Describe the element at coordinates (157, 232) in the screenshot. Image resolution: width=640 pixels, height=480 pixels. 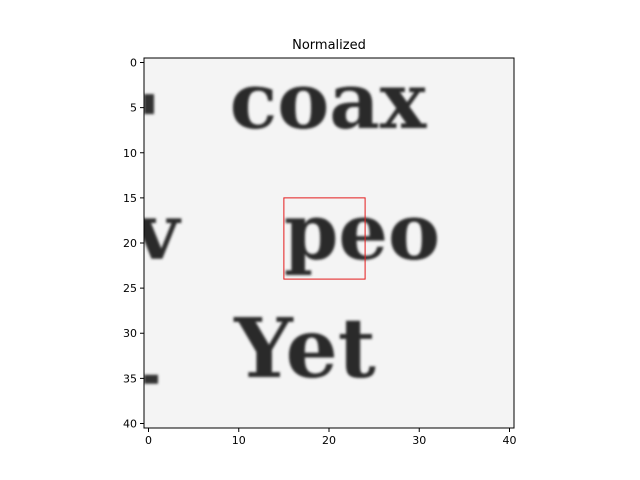
I see `image-word: v` at that location.